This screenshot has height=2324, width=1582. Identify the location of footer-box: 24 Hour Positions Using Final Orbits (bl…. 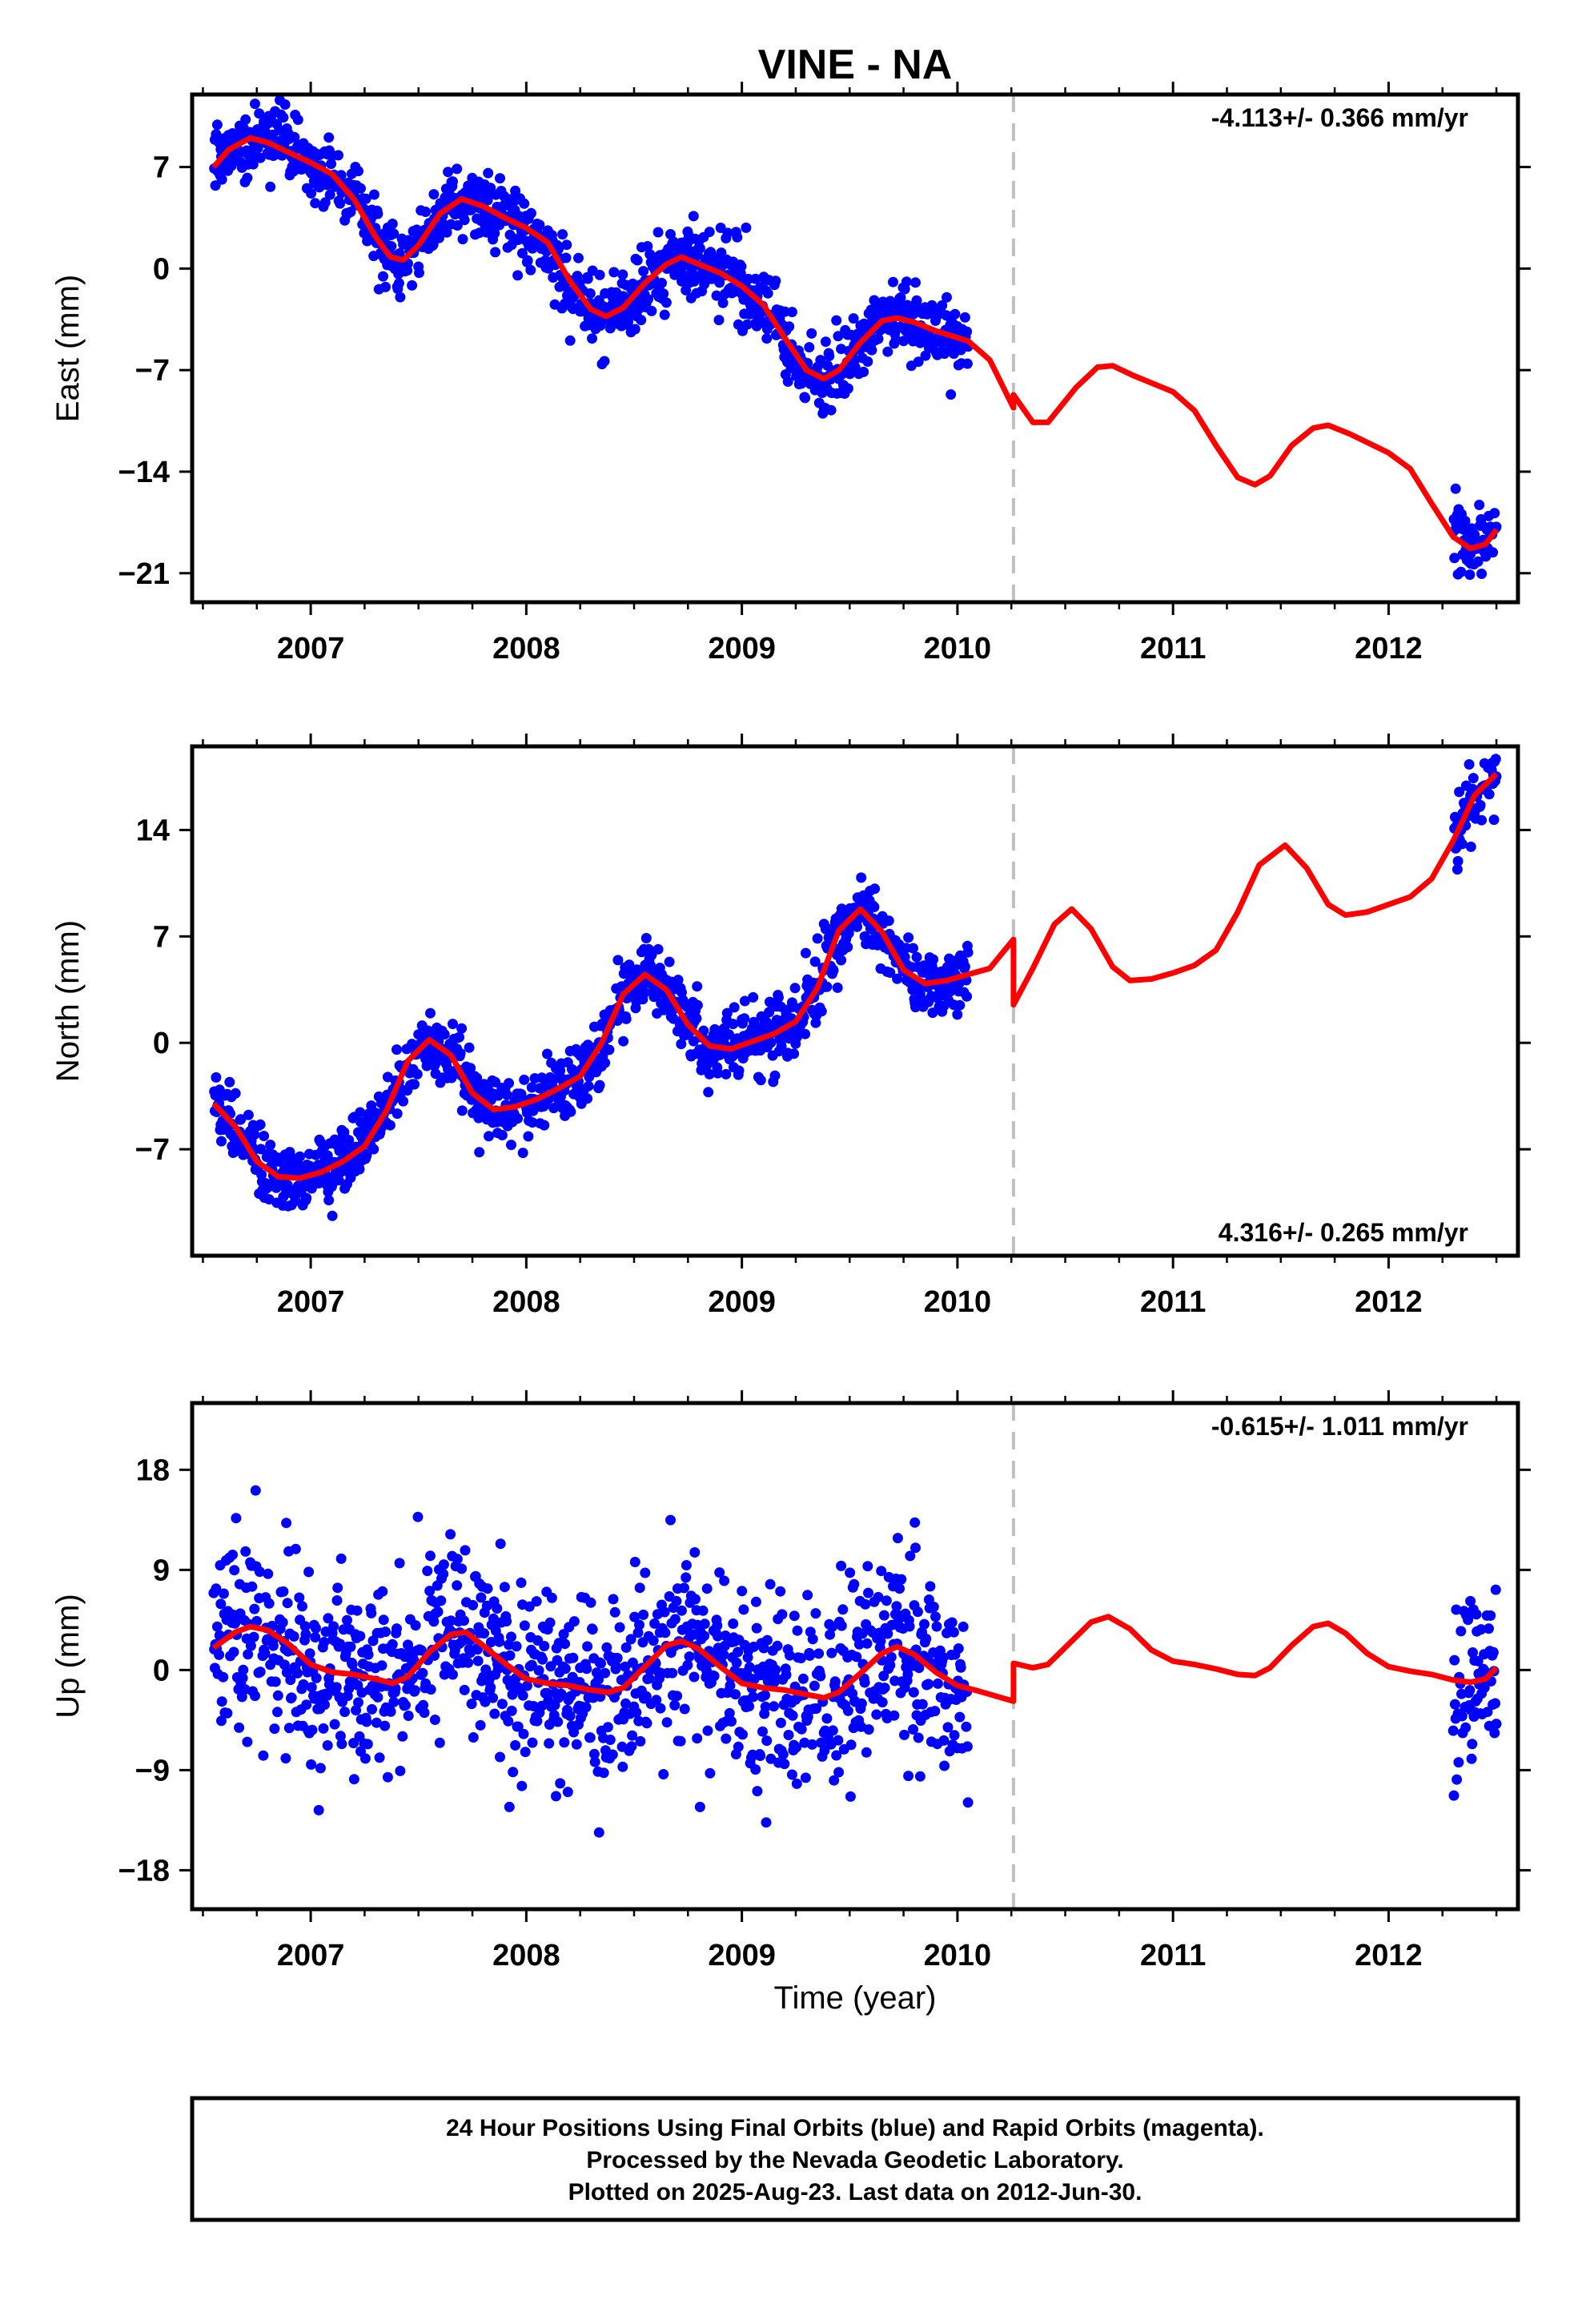
(855, 2159).